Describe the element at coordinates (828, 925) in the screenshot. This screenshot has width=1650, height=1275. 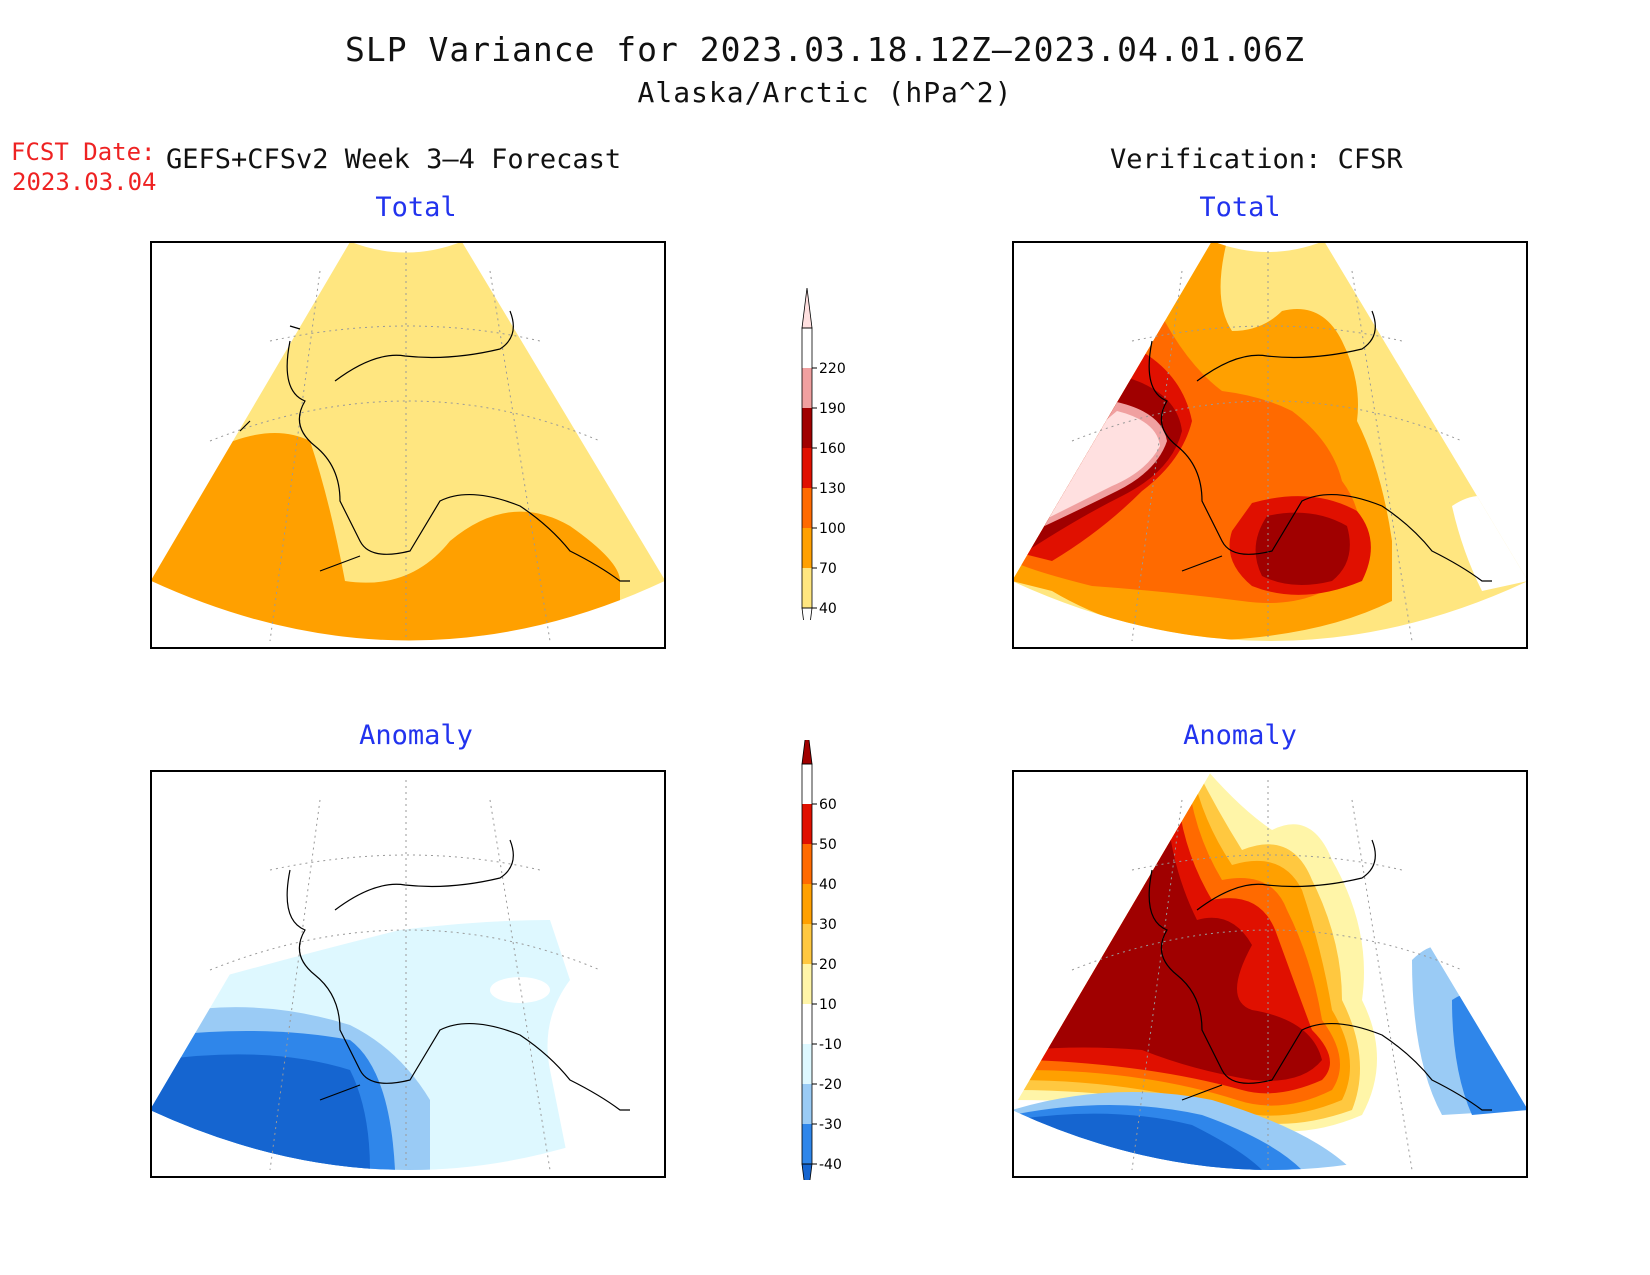
I see `anomaly-colorbar-tick-label: 30` at that location.